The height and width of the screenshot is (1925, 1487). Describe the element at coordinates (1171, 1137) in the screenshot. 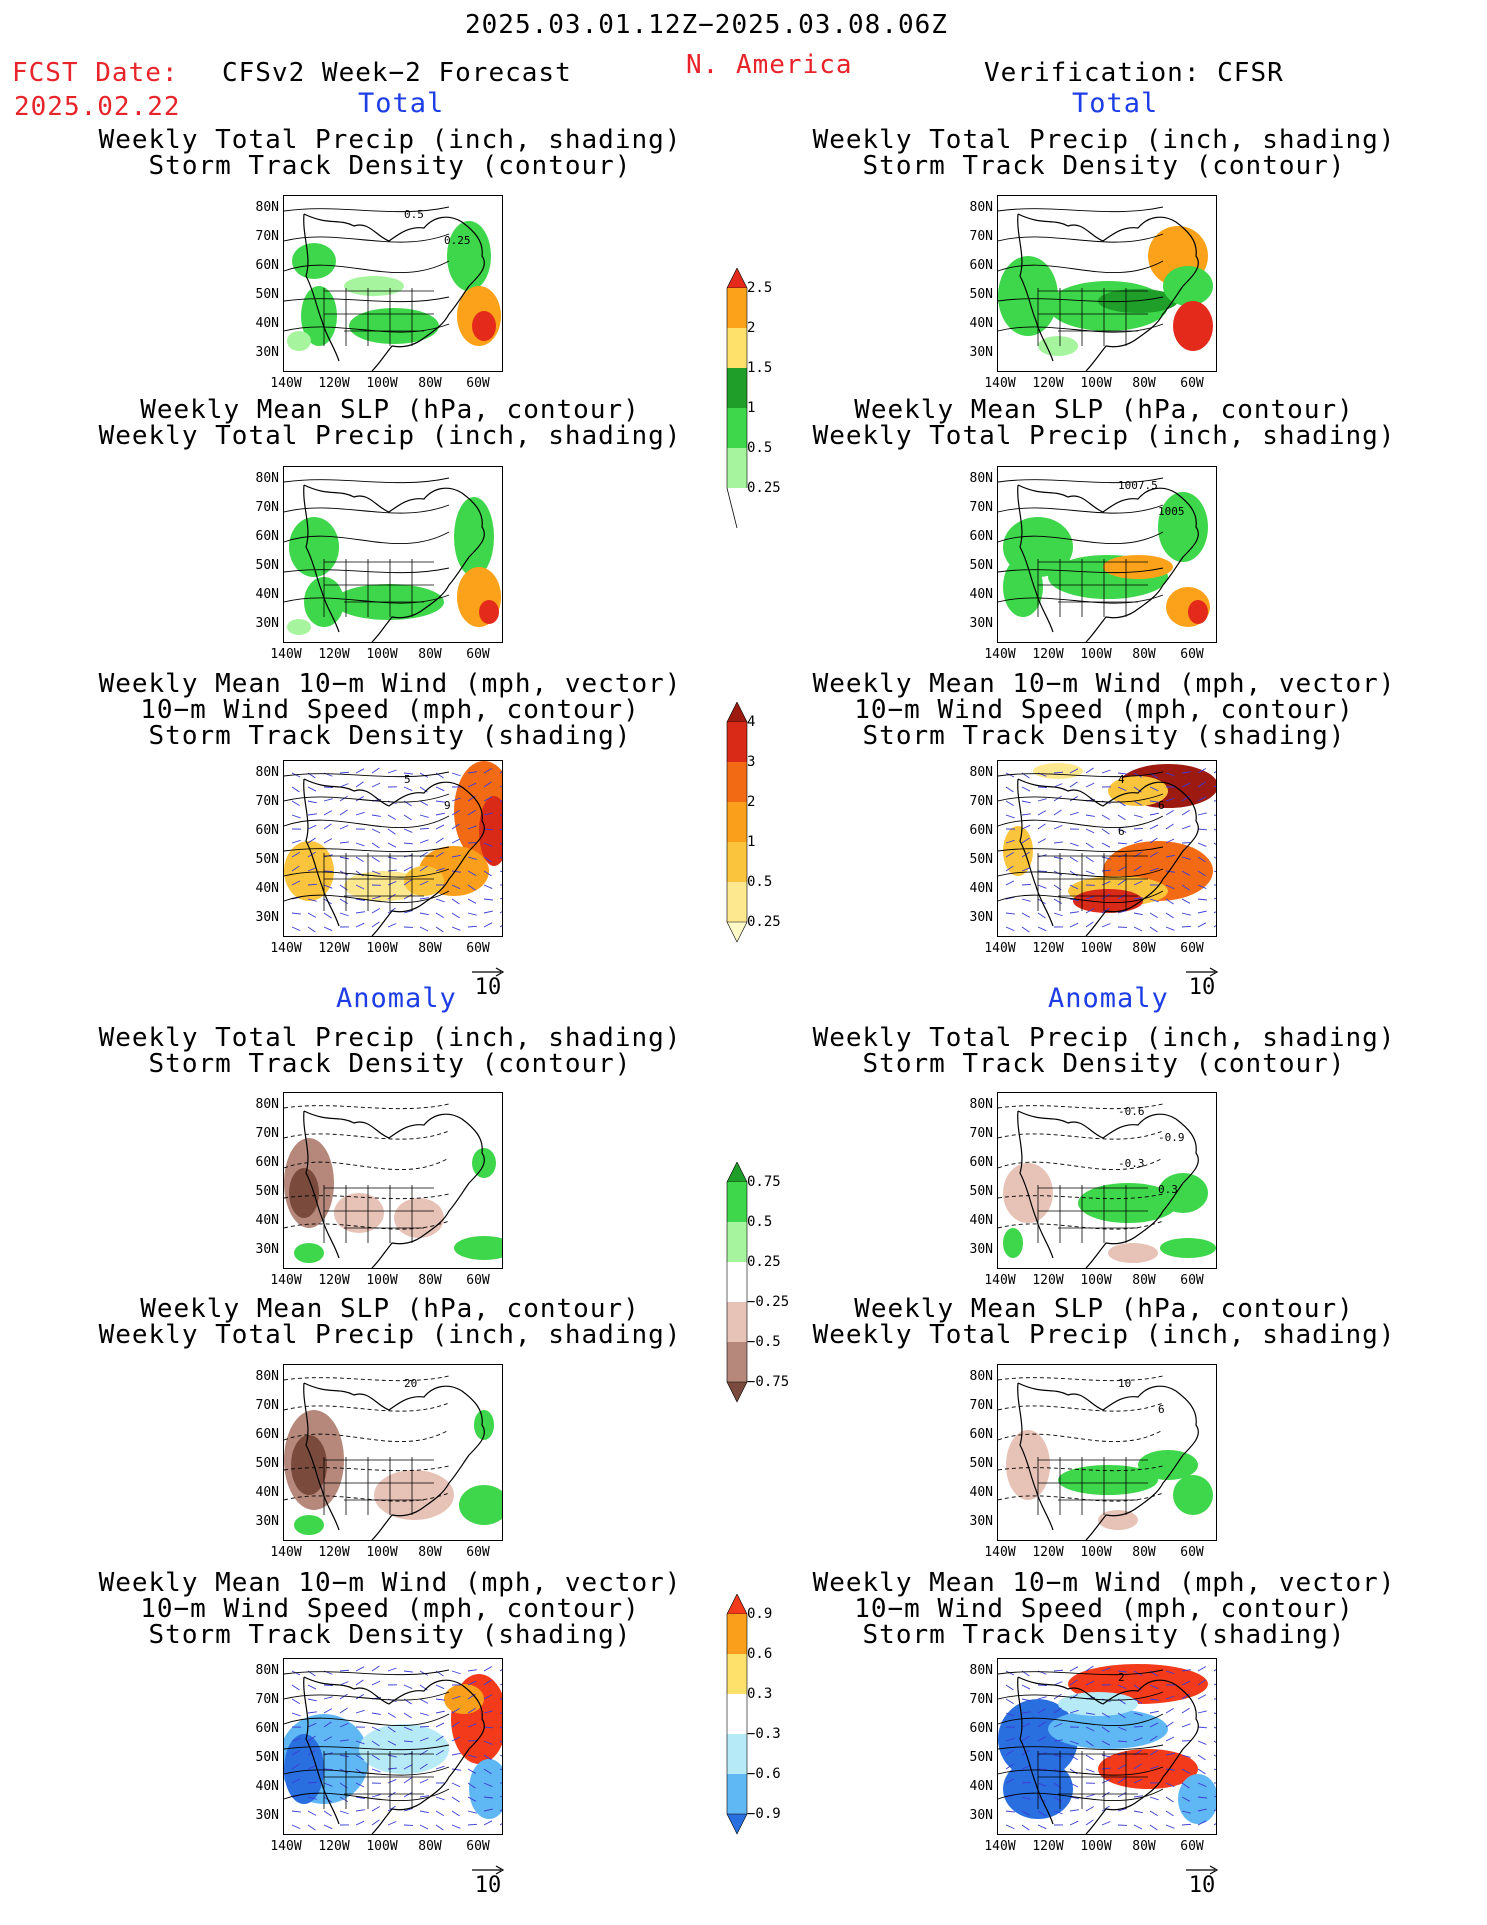

I see `map-annotation: -0.9` at that location.